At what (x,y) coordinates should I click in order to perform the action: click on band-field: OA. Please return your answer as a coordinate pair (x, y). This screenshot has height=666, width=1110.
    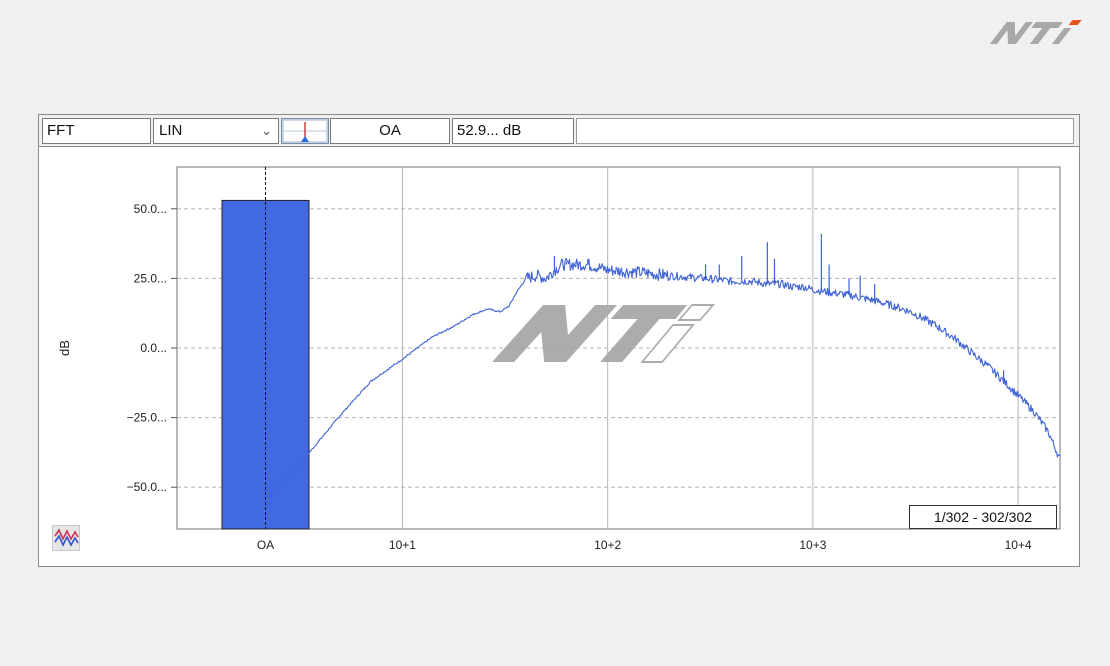
    Looking at the image, I should click on (390, 131).